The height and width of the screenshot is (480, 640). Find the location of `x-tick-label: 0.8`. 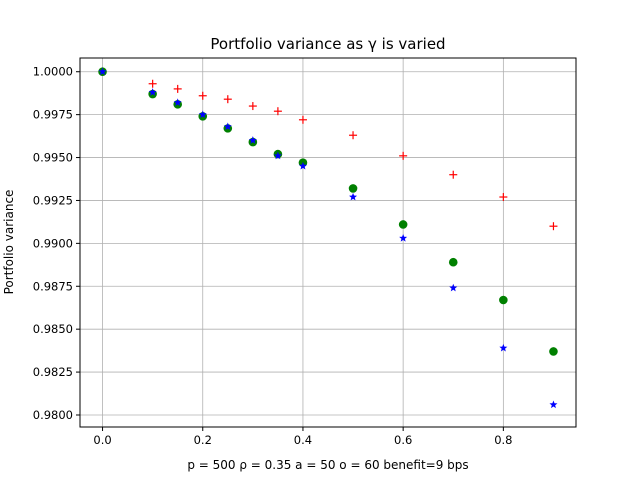

x-tick-label: 0.8 is located at coordinates (503, 440).